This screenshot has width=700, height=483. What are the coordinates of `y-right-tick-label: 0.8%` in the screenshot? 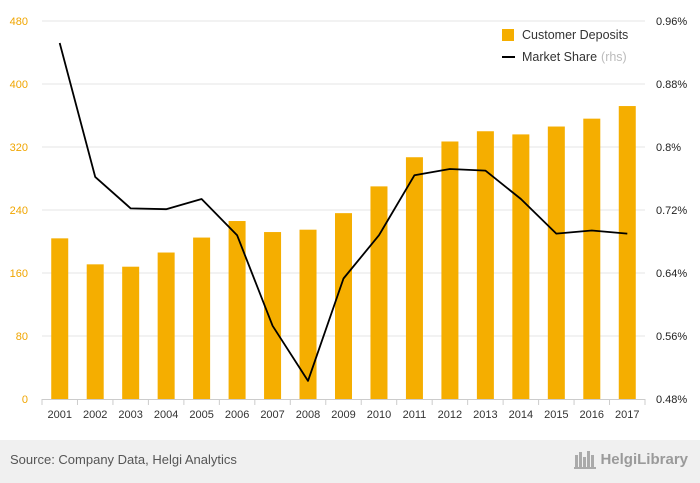 It's located at (668, 148).